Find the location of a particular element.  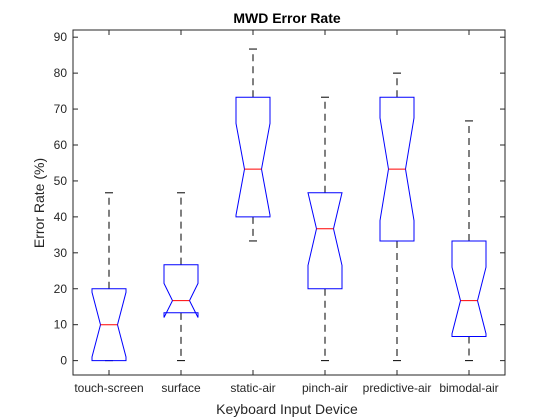

y-tick-label: 50 is located at coordinates (61, 181).